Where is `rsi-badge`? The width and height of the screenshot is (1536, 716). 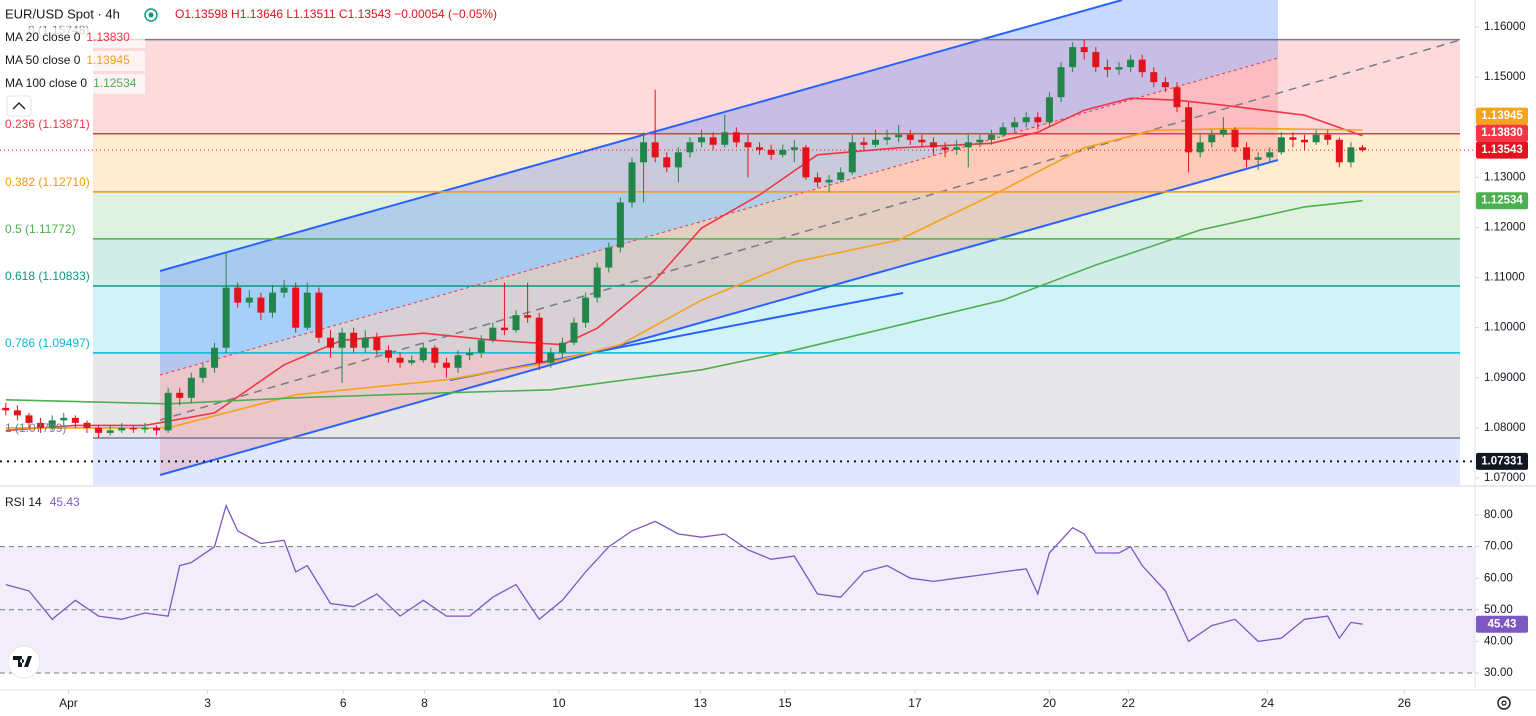
rsi-badge is located at coordinates (1502, 624).